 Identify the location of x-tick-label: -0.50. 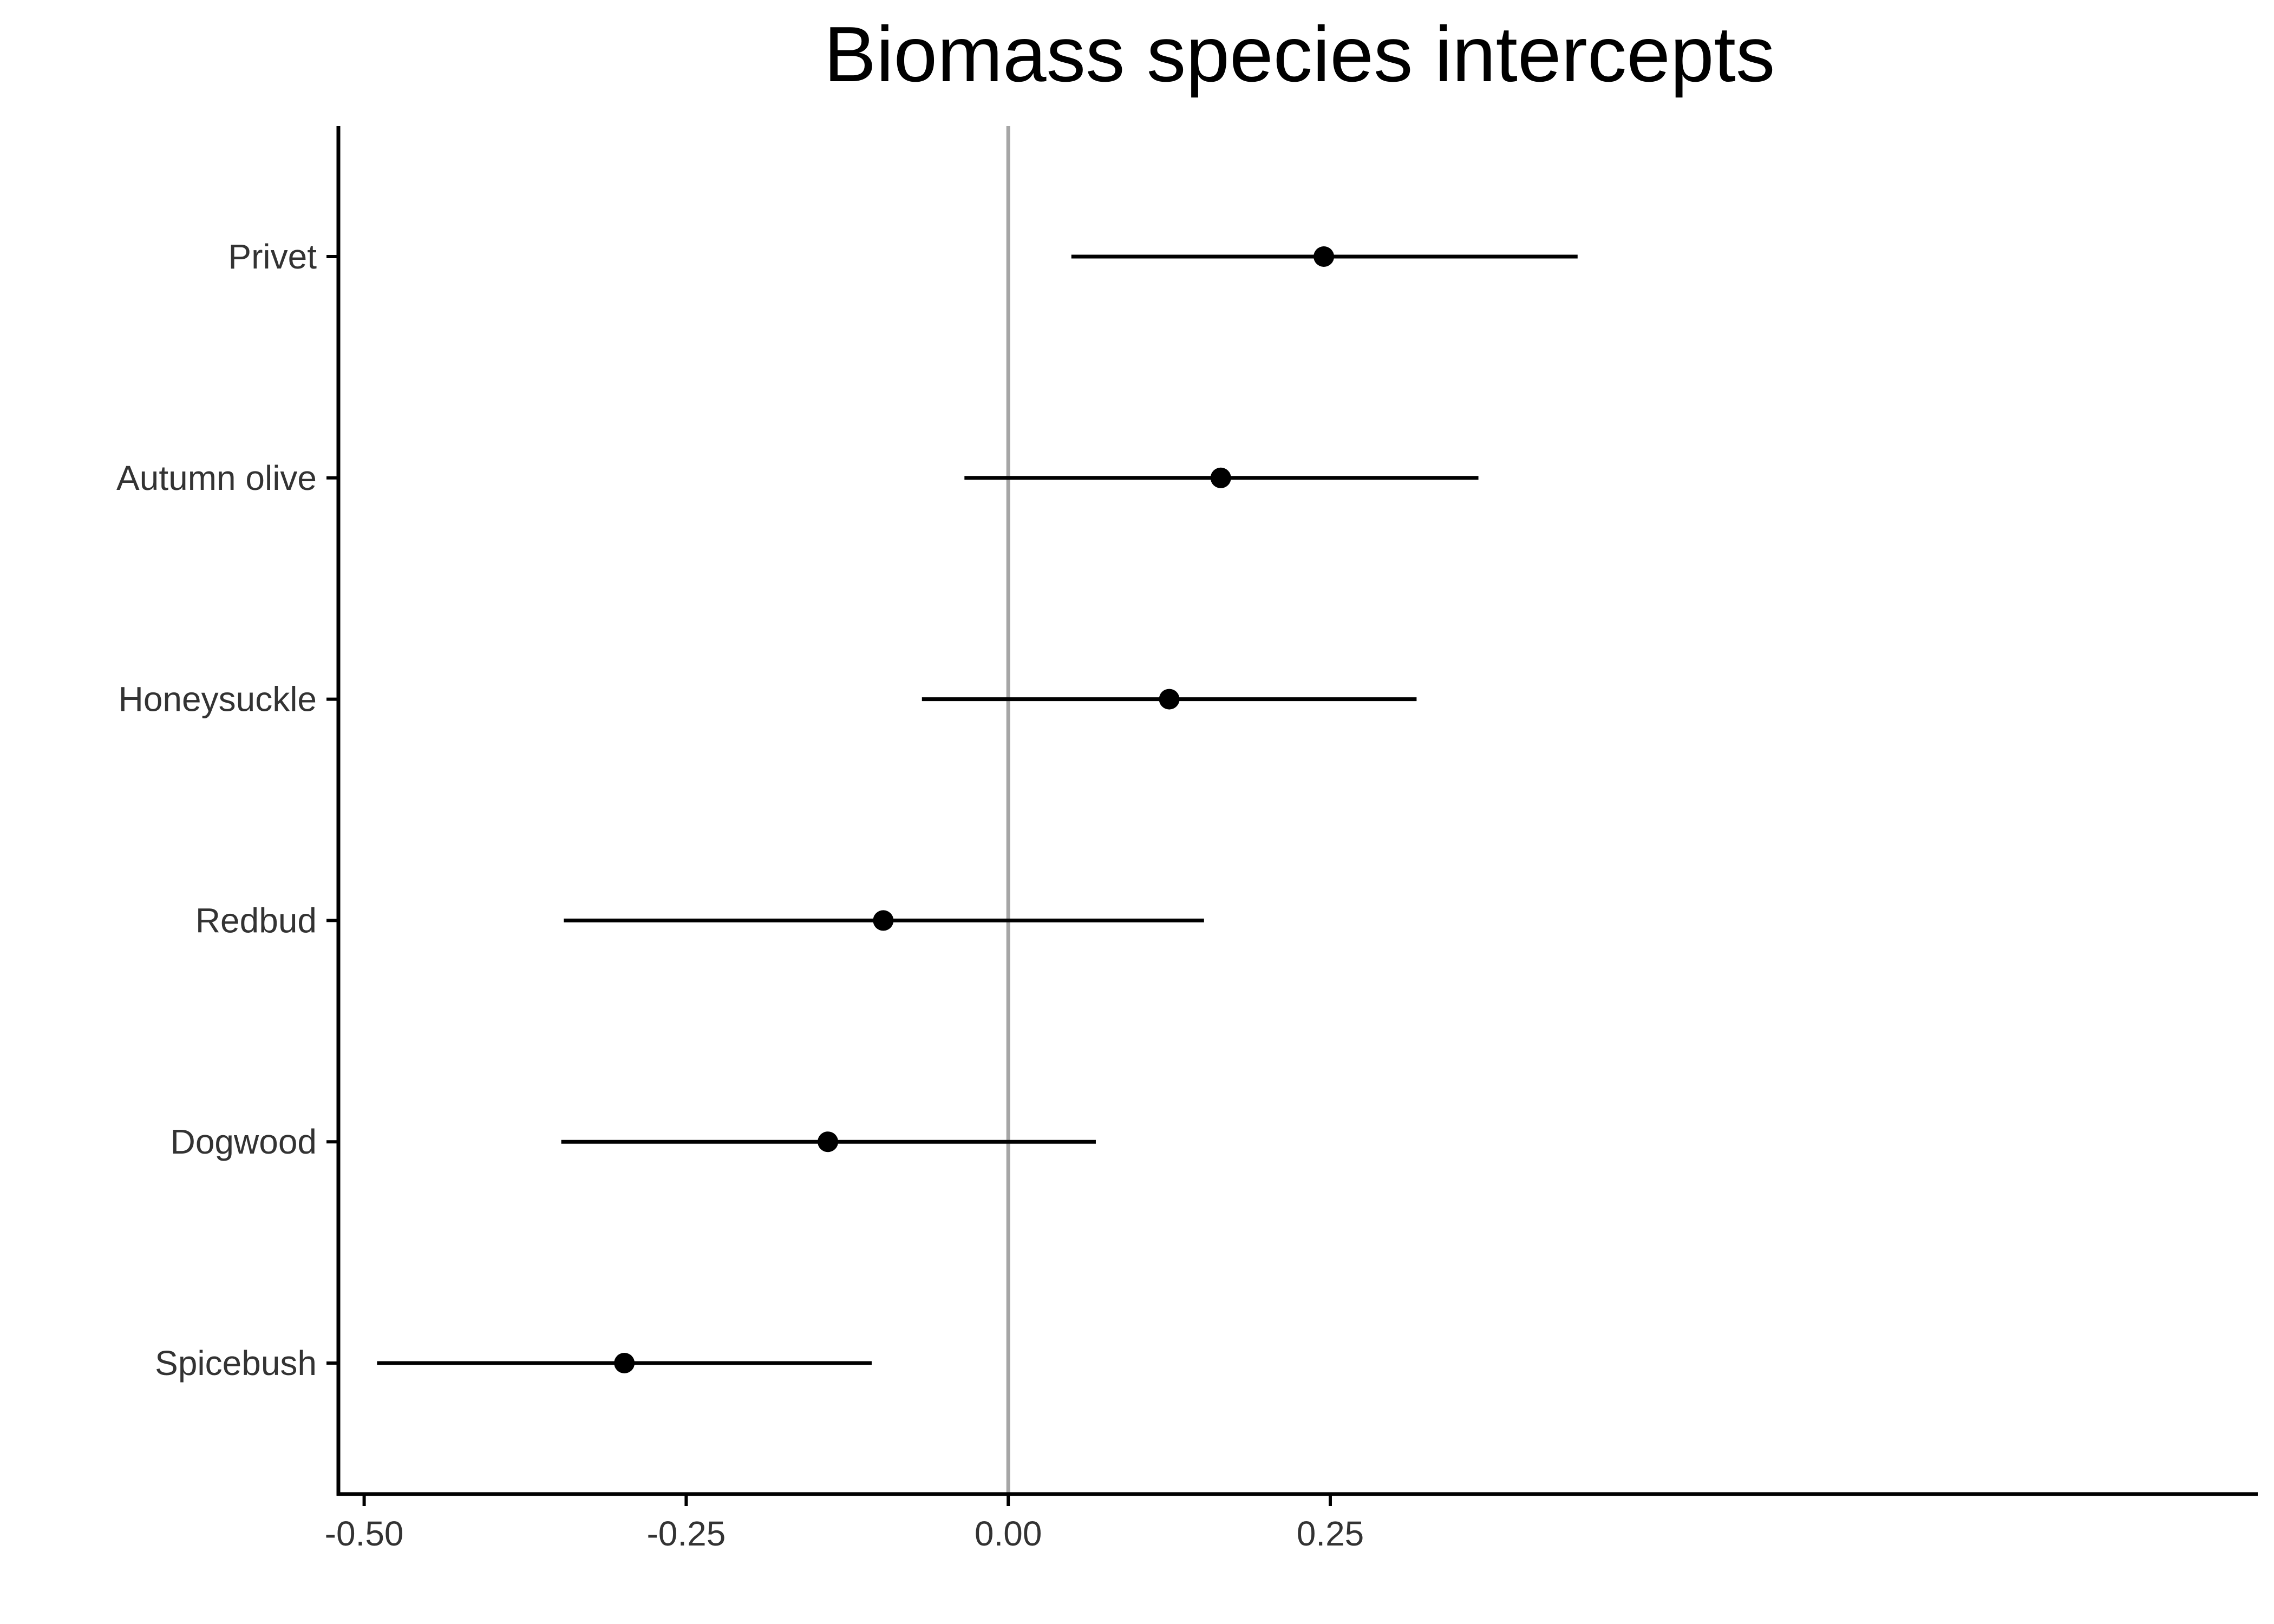
(365, 1533).